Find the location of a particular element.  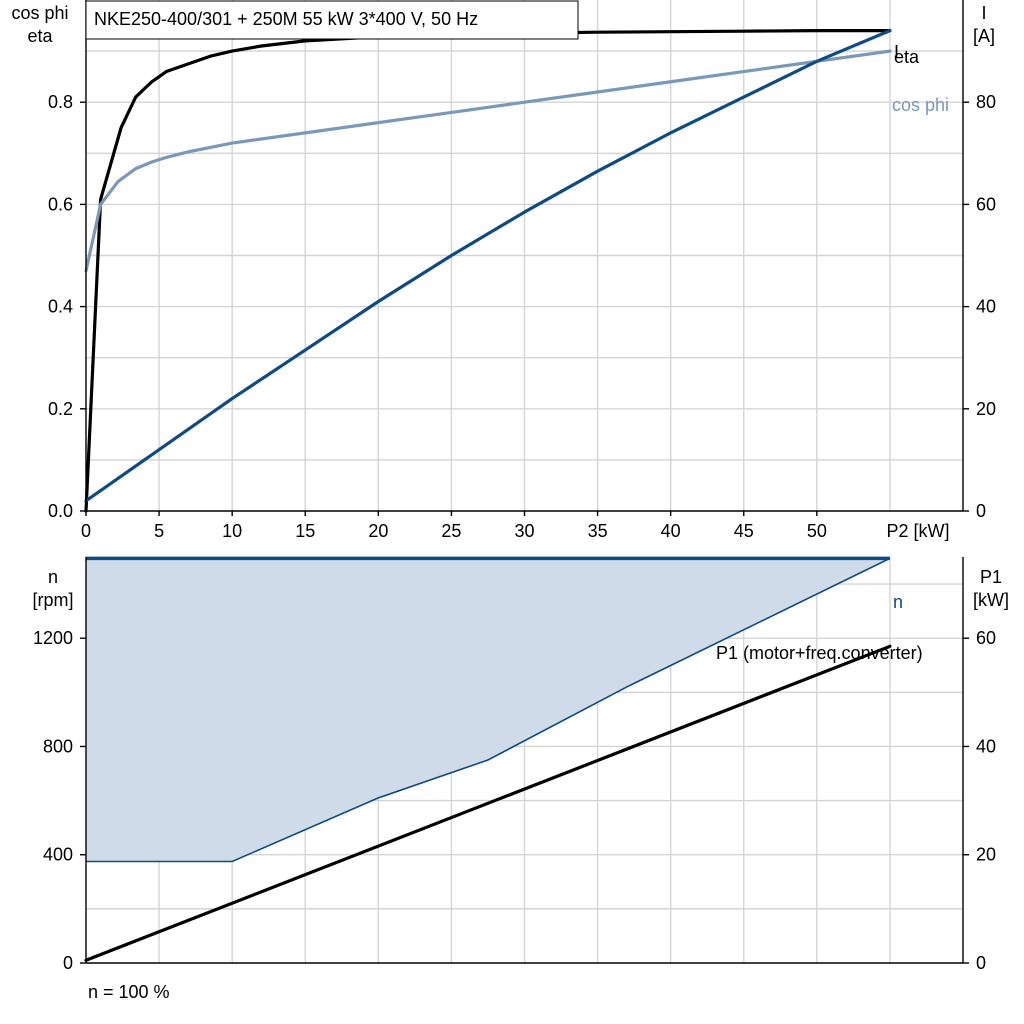

left-tick-label: 0.0 is located at coordinates (60, 511).